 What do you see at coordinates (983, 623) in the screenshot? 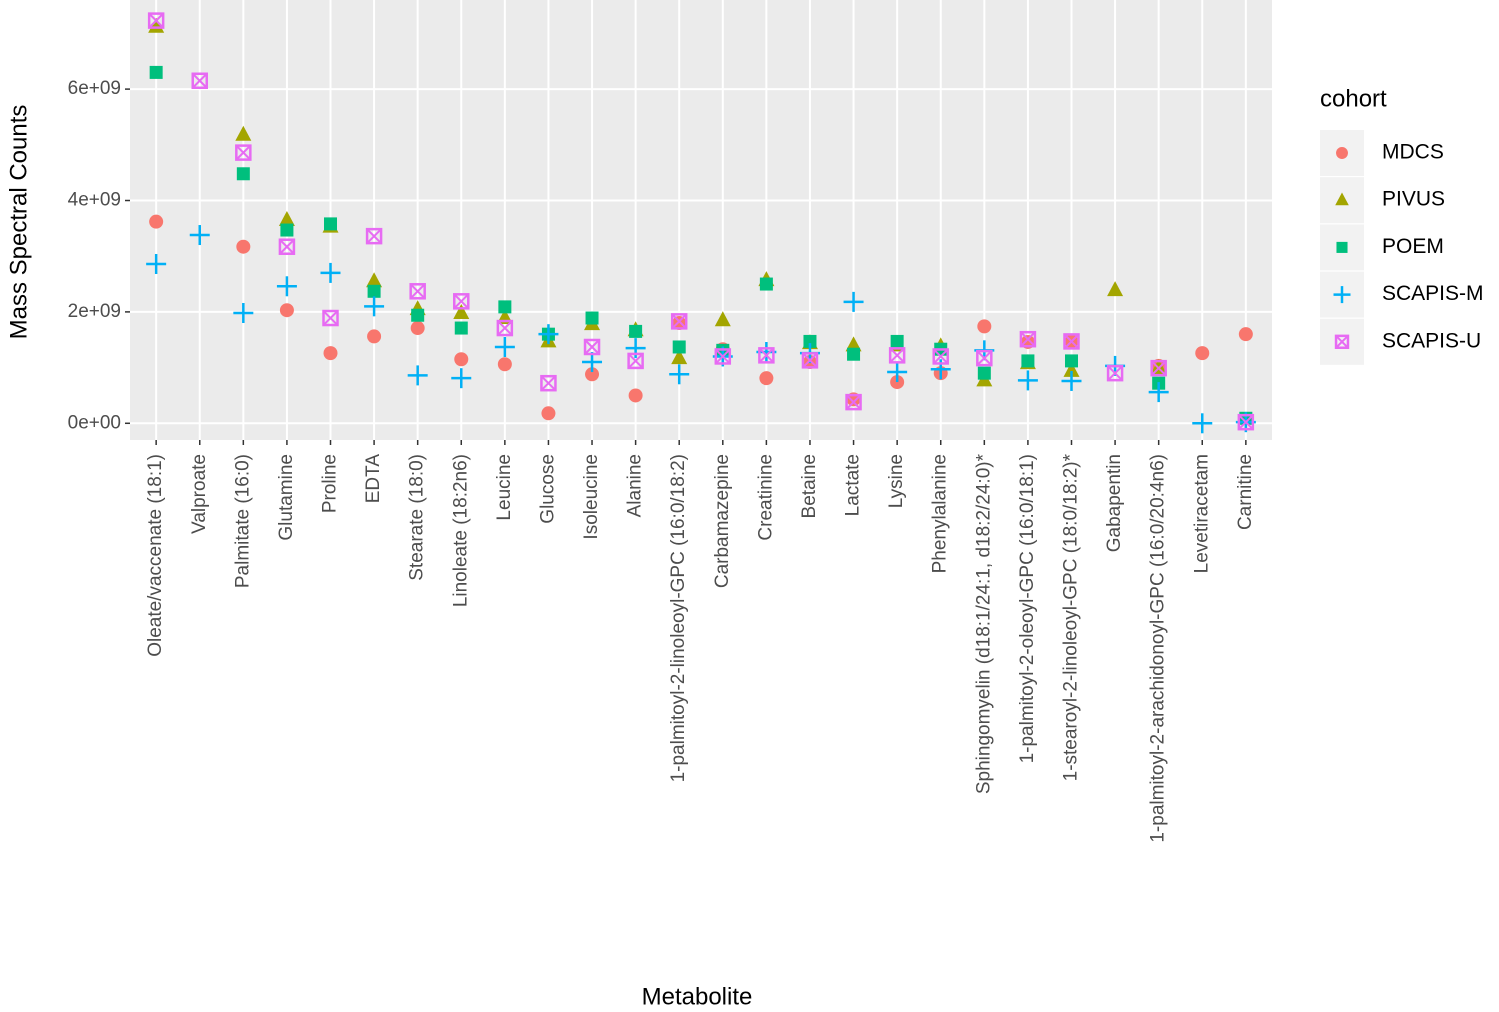
I see `x-tick-label: Sphingomyelin (d18:1/24:1, d18:2/24:0)*` at bounding box center [983, 623].